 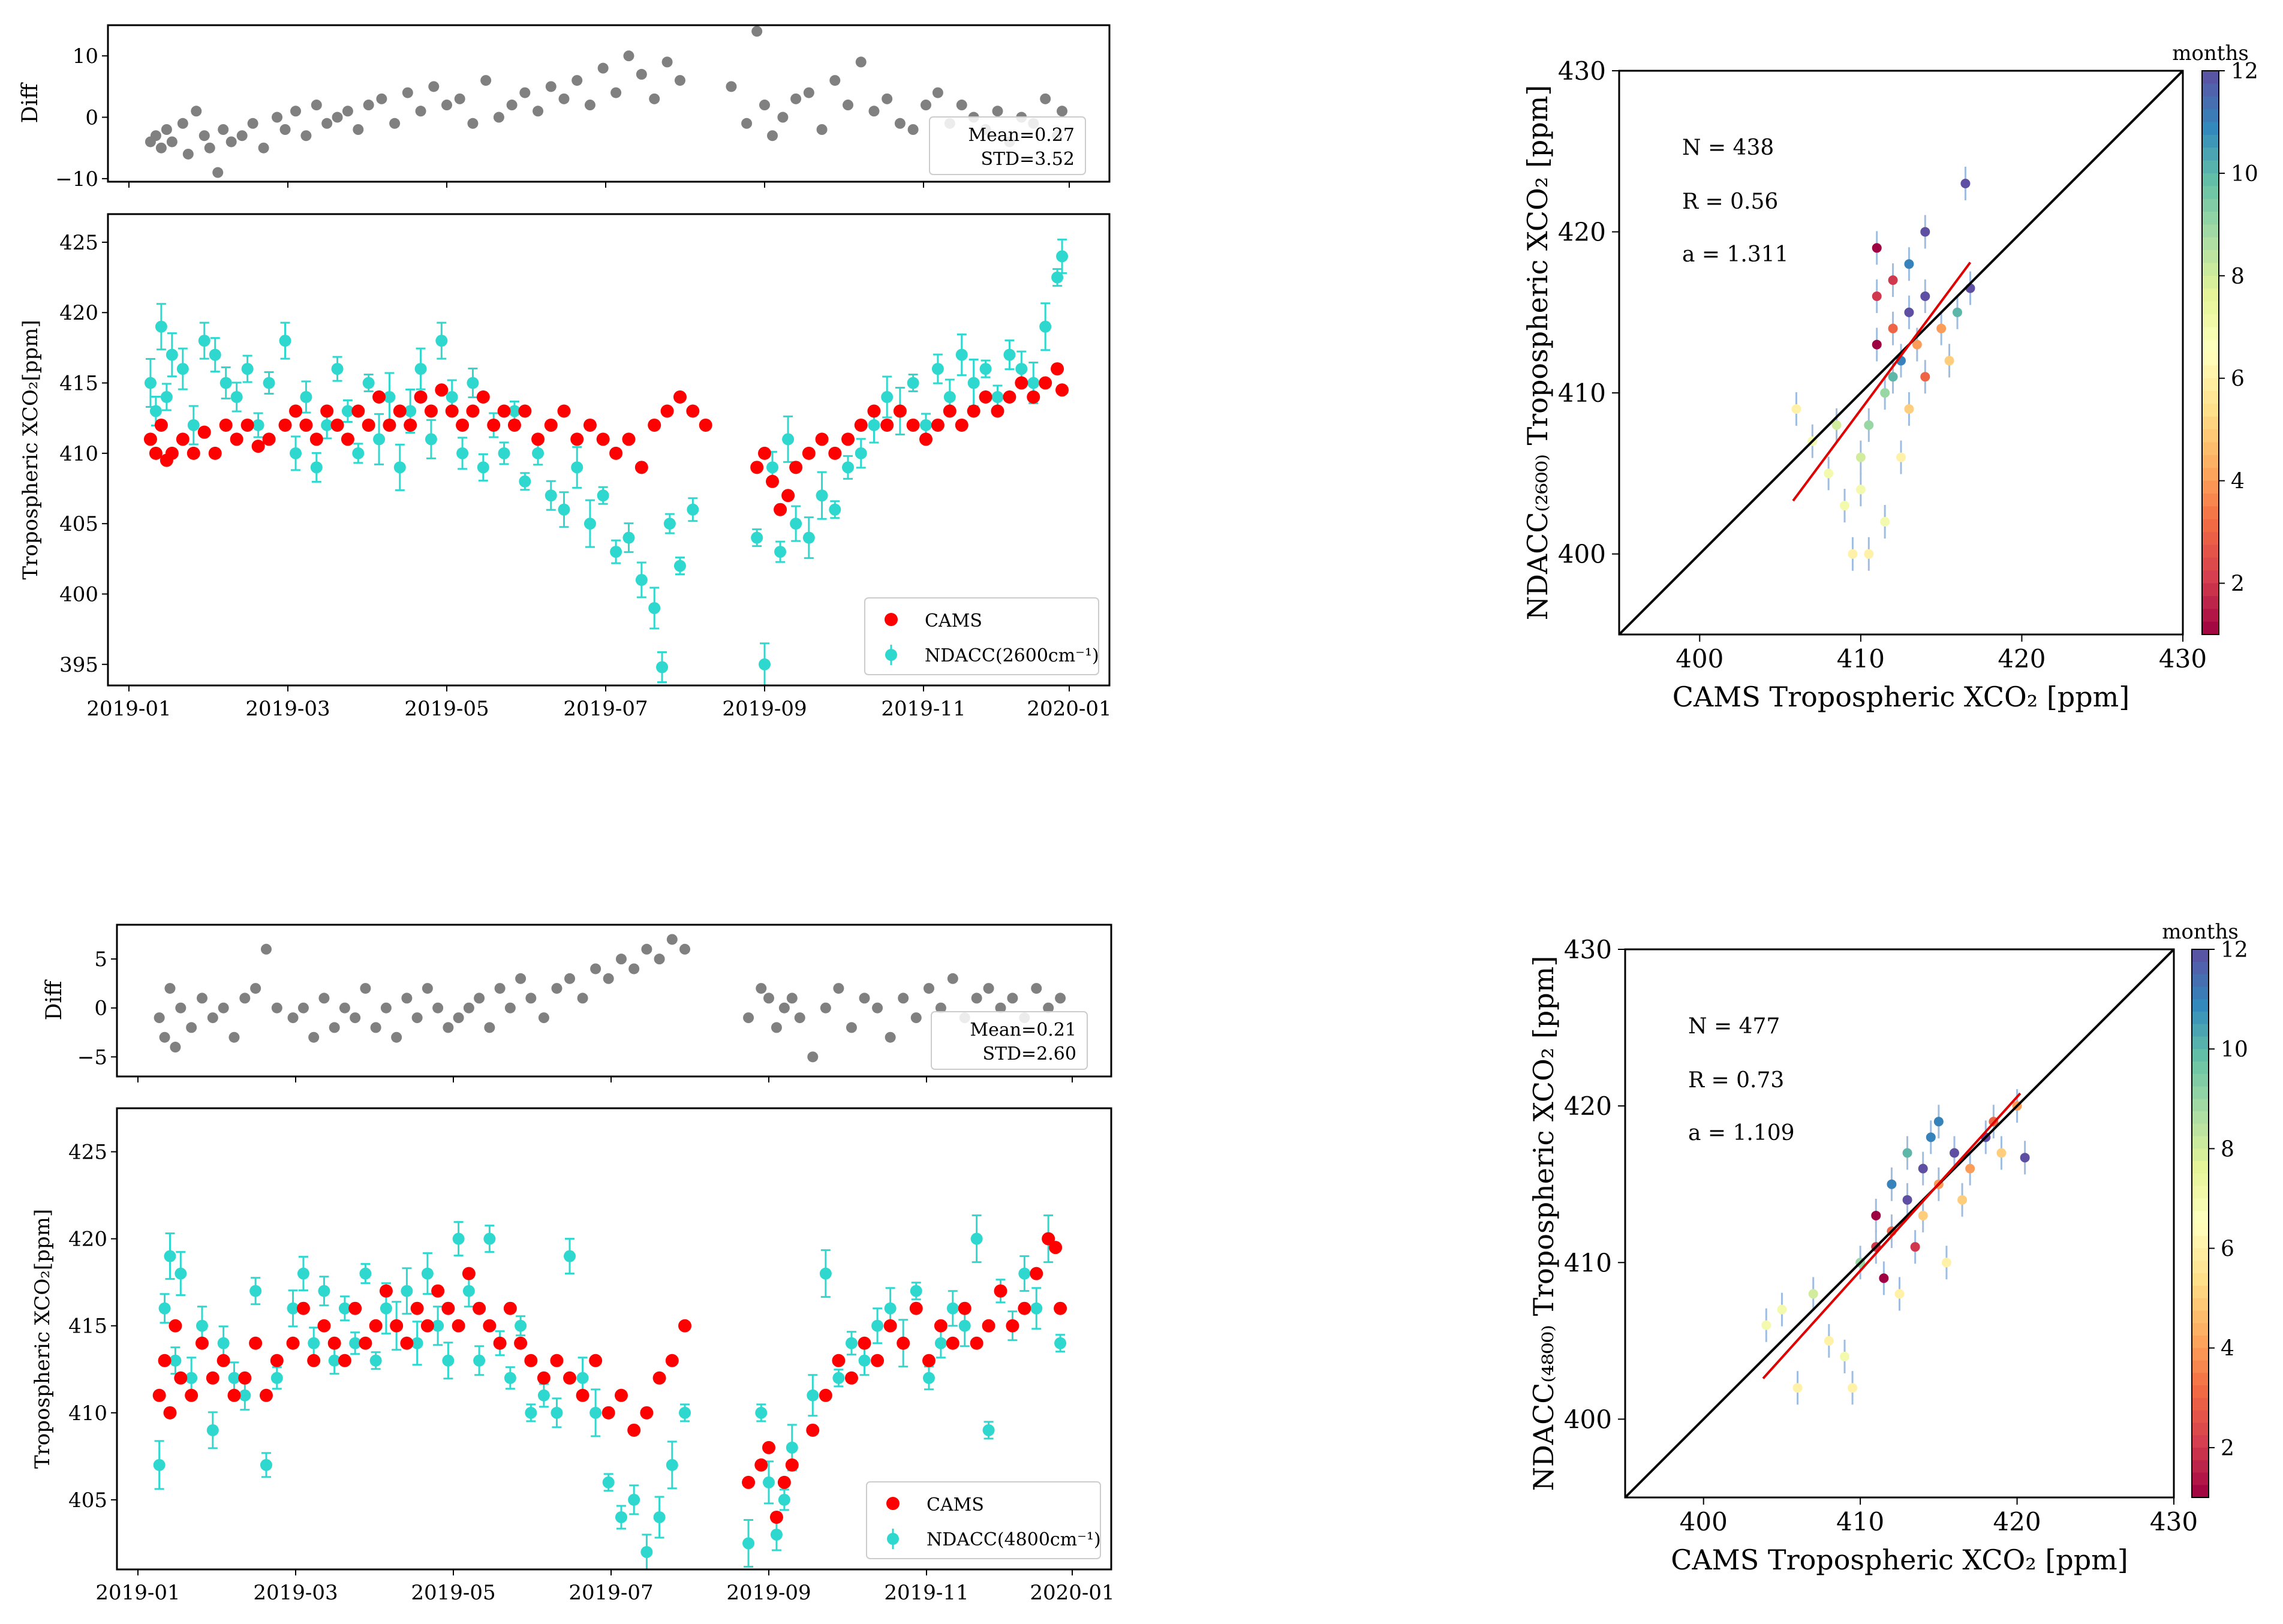 I want to click on diff-ytick-label: 10, so click(x=85, y=56).